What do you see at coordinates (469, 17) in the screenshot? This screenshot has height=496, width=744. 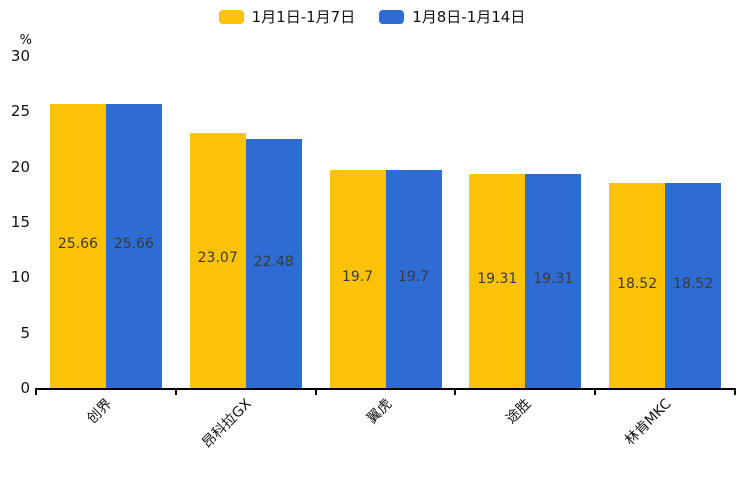 I see `legend-label: 1月8日-1月14日` at bounding box center [469, 17].